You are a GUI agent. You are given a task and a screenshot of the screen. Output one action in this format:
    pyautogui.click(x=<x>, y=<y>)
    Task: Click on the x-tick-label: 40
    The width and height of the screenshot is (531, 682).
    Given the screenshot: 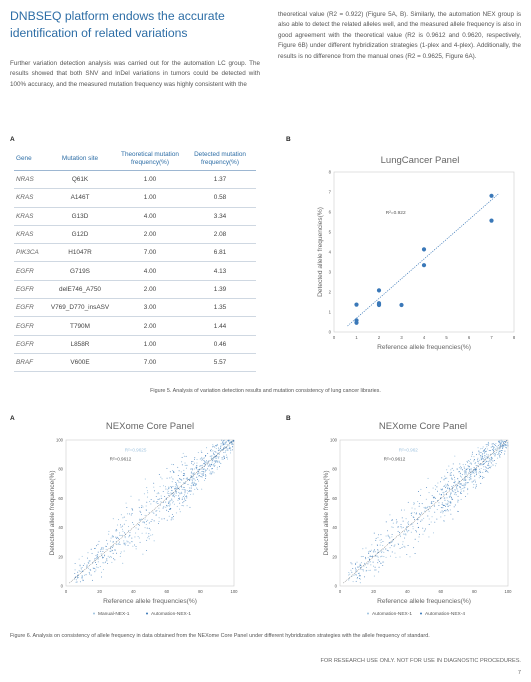 What is the action you would take?
    pyautogui.click(x=407, y=591)
    